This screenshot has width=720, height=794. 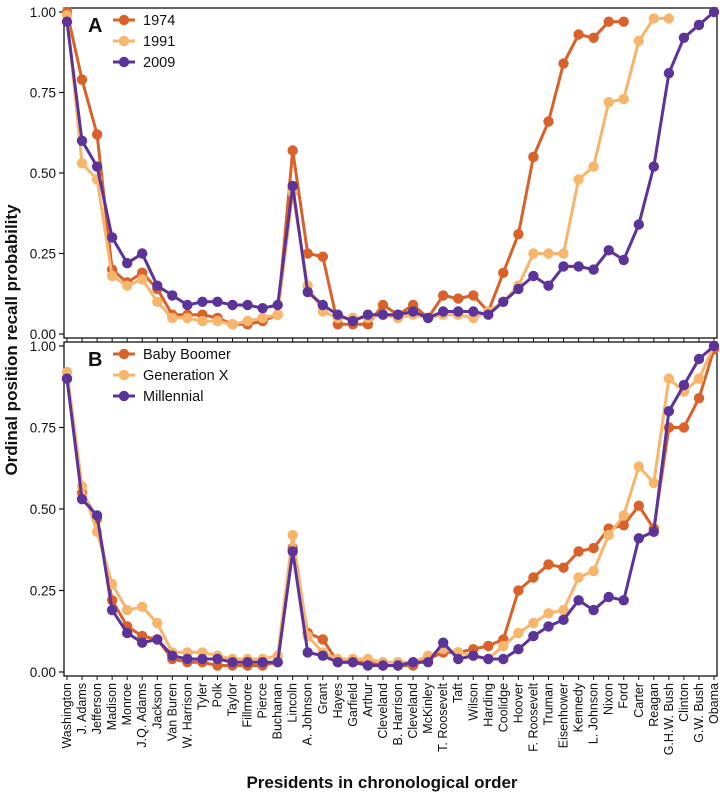 What do you see at coordinates (503, 707) in the screenshot?
I see `x-tick-label: Coolidge` at bounding box center [503, 707].